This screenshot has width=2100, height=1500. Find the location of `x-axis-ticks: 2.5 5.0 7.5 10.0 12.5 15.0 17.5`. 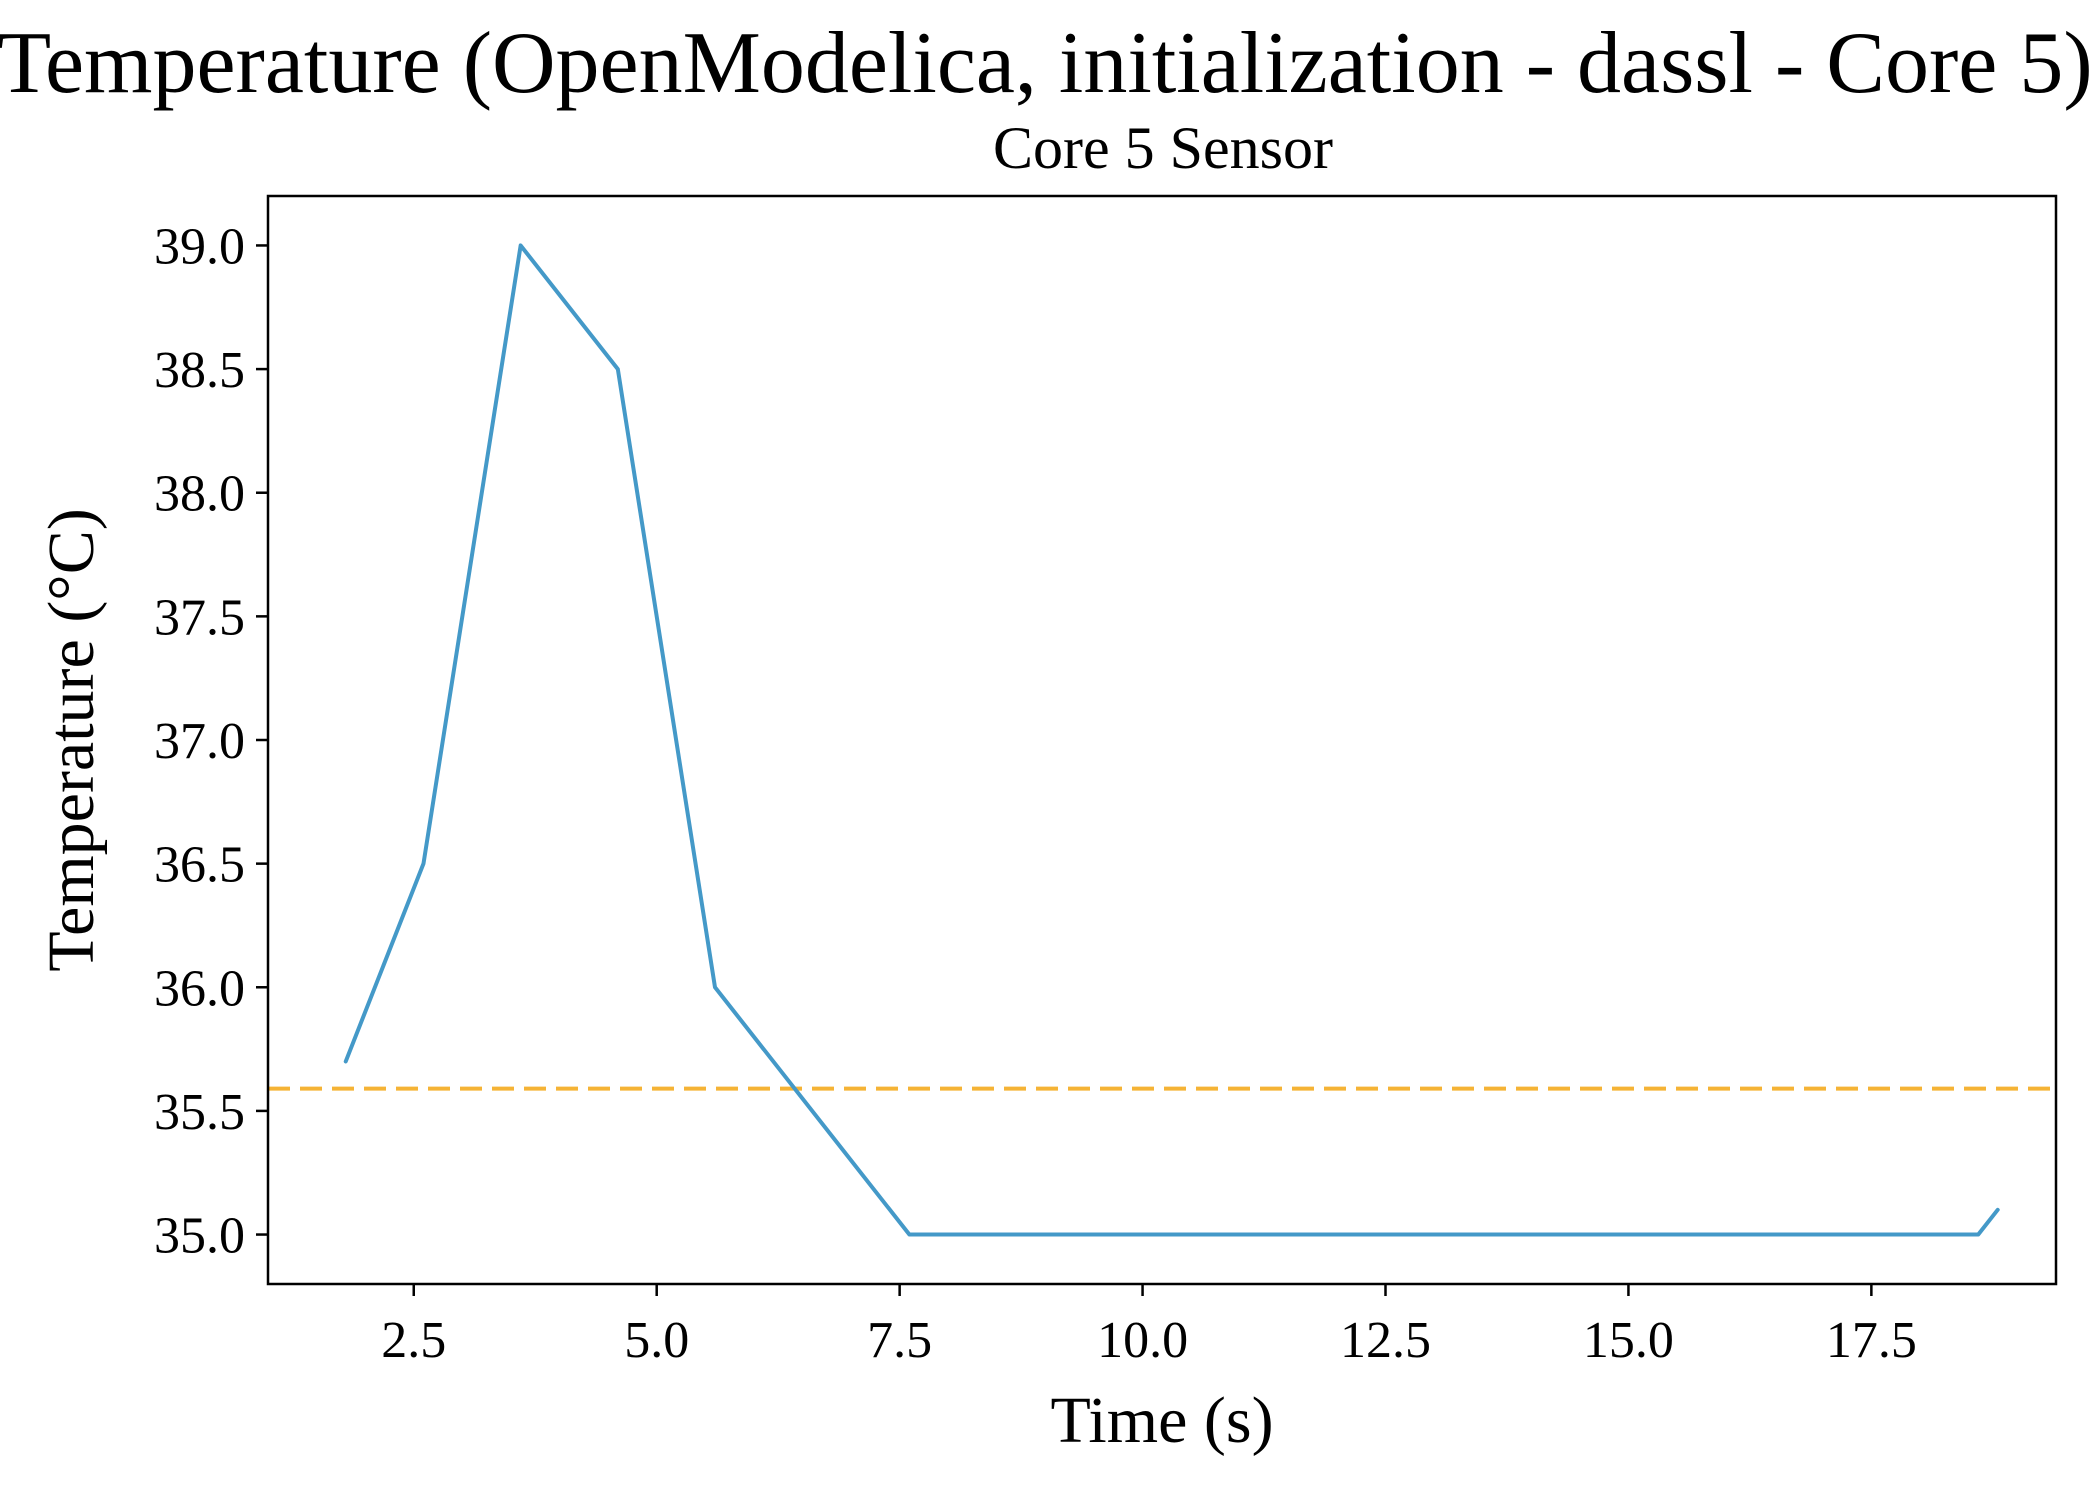

x-axis-ticks: 2.5 5.0 7.5 10.0 12.5 15.0 17.5 is located at coordinates (1149, 1326).